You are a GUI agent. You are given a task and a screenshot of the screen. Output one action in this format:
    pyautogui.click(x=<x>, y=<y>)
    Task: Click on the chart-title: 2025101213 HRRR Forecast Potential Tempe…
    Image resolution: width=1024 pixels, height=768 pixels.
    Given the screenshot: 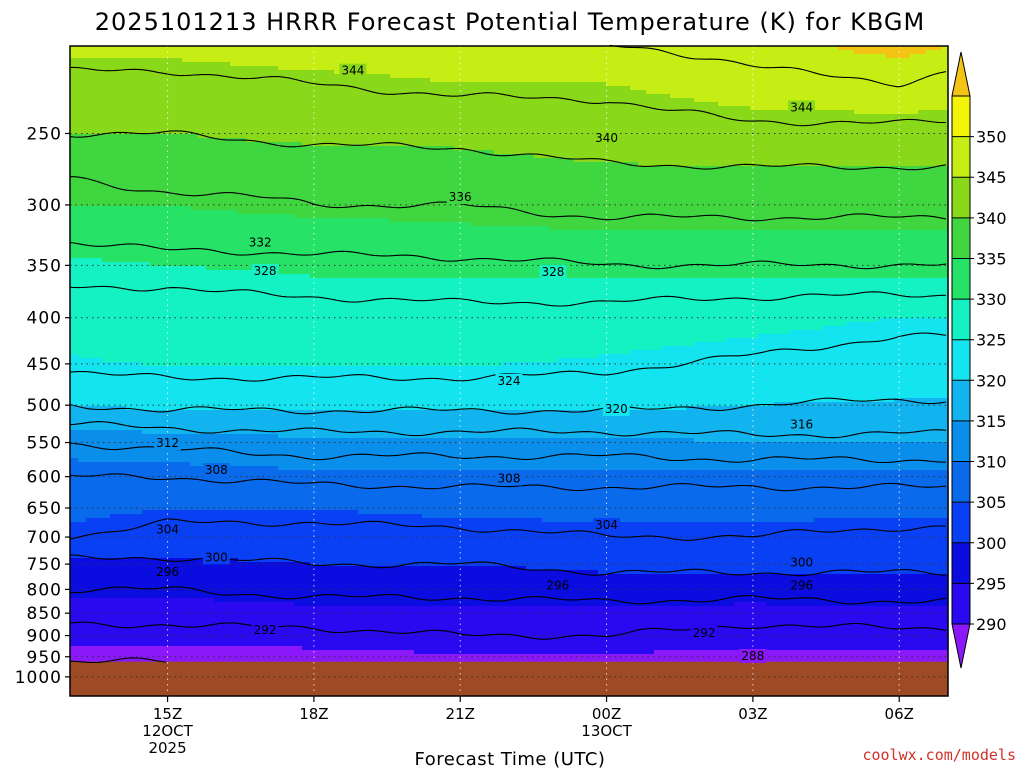 What is the action you would take?
    pyautogui.click(x=510, y=22)
    